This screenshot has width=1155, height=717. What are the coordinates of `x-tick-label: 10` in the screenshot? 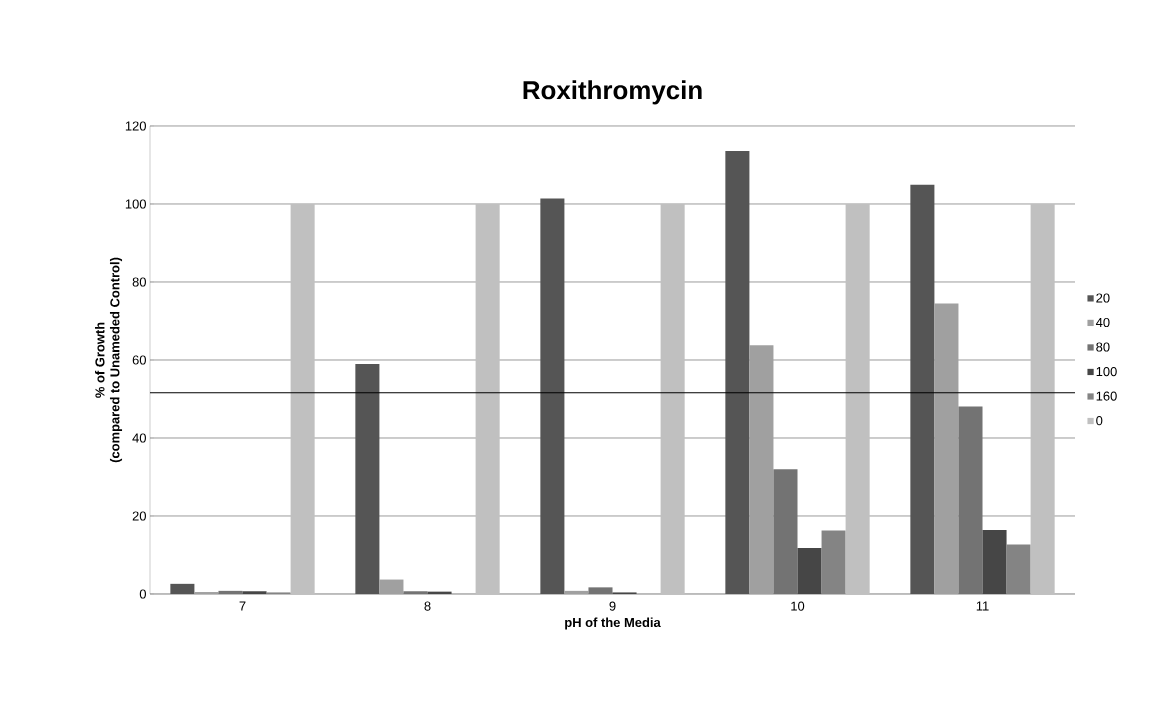 It's located at (798, 606).